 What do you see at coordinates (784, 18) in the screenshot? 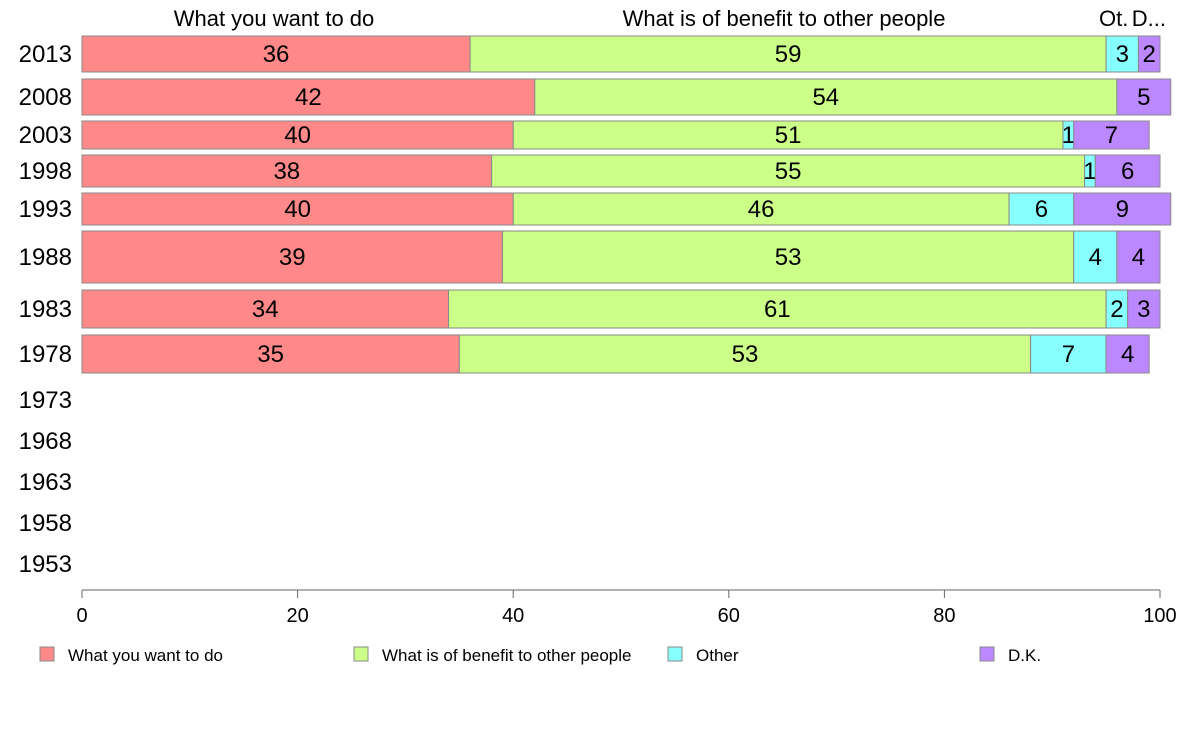
I see `header-label: What is of benefit to other people` at bounding box center [784, 18].